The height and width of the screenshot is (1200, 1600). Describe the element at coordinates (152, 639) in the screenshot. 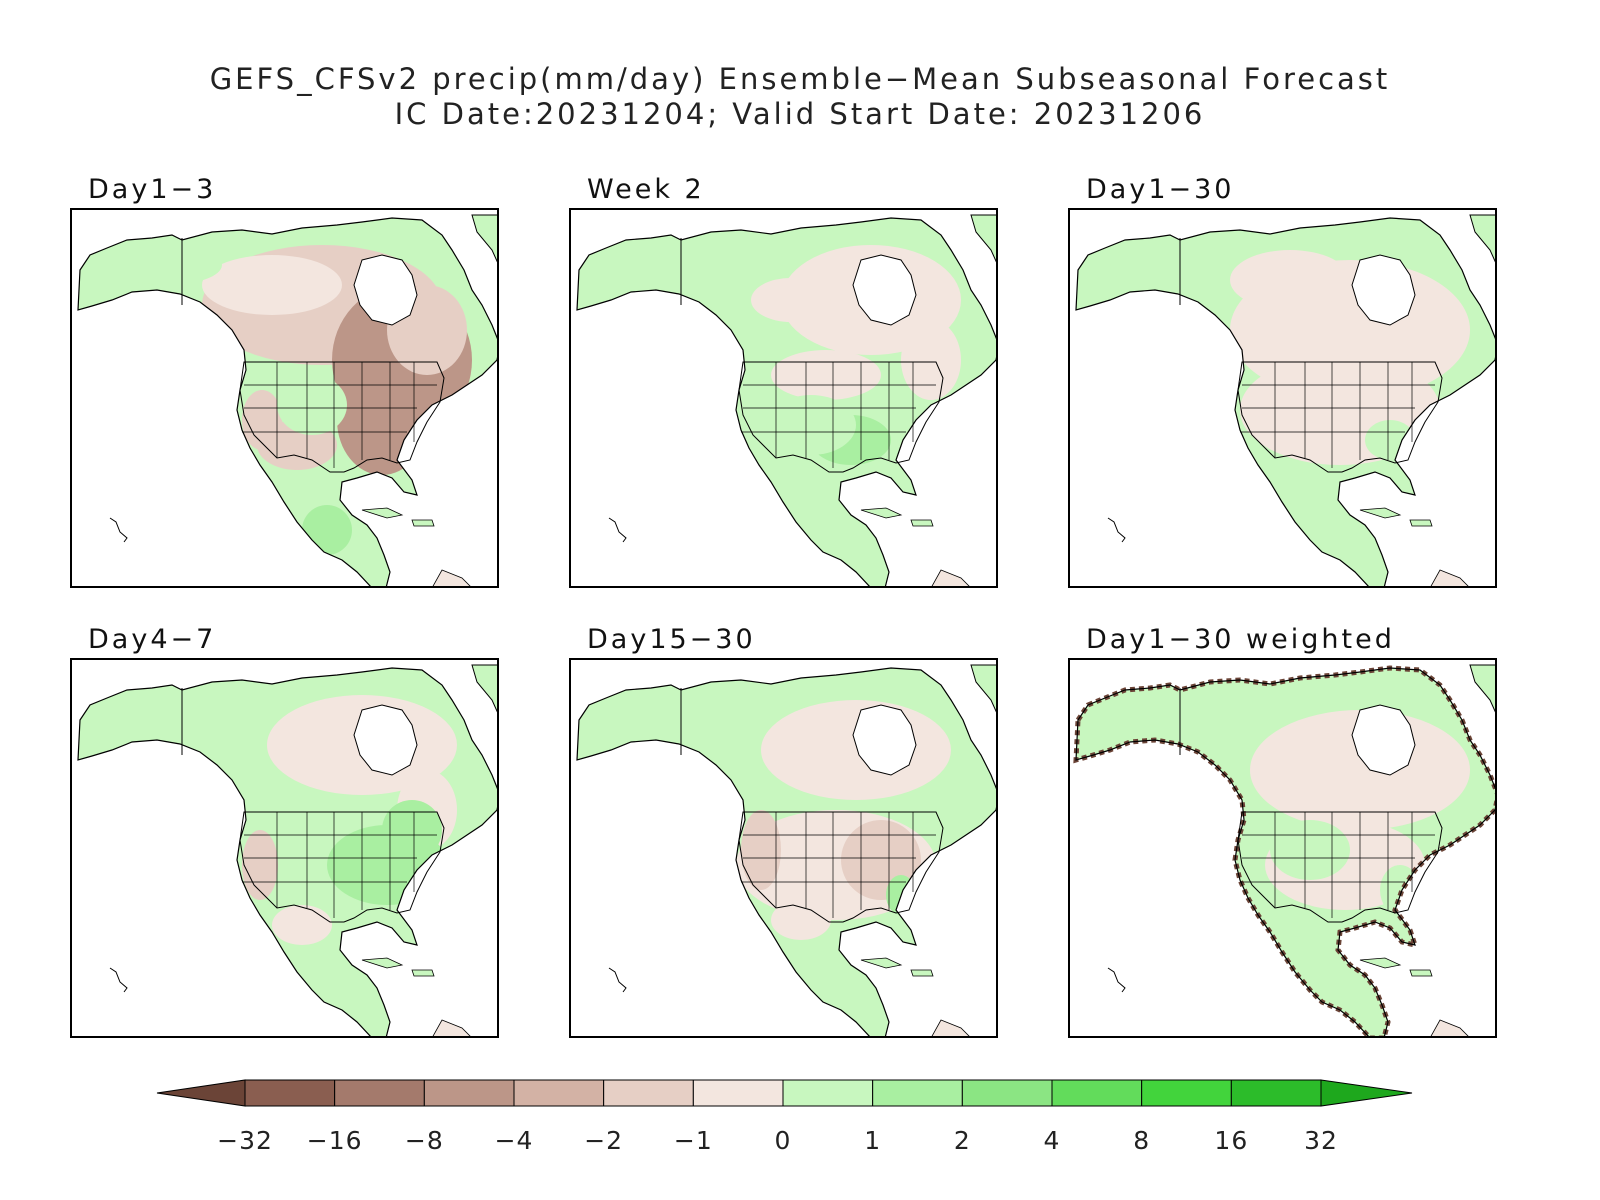

I see `panel-label: Day4−7` at that location.